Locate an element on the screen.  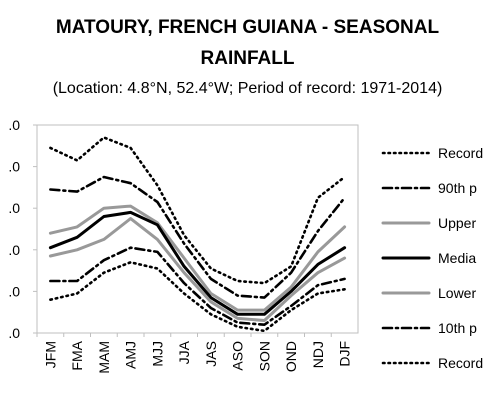
chart-title-line-1: MATOURY, FRENCH GUIANA - SEASONAL is located at coordinates (247, 27).